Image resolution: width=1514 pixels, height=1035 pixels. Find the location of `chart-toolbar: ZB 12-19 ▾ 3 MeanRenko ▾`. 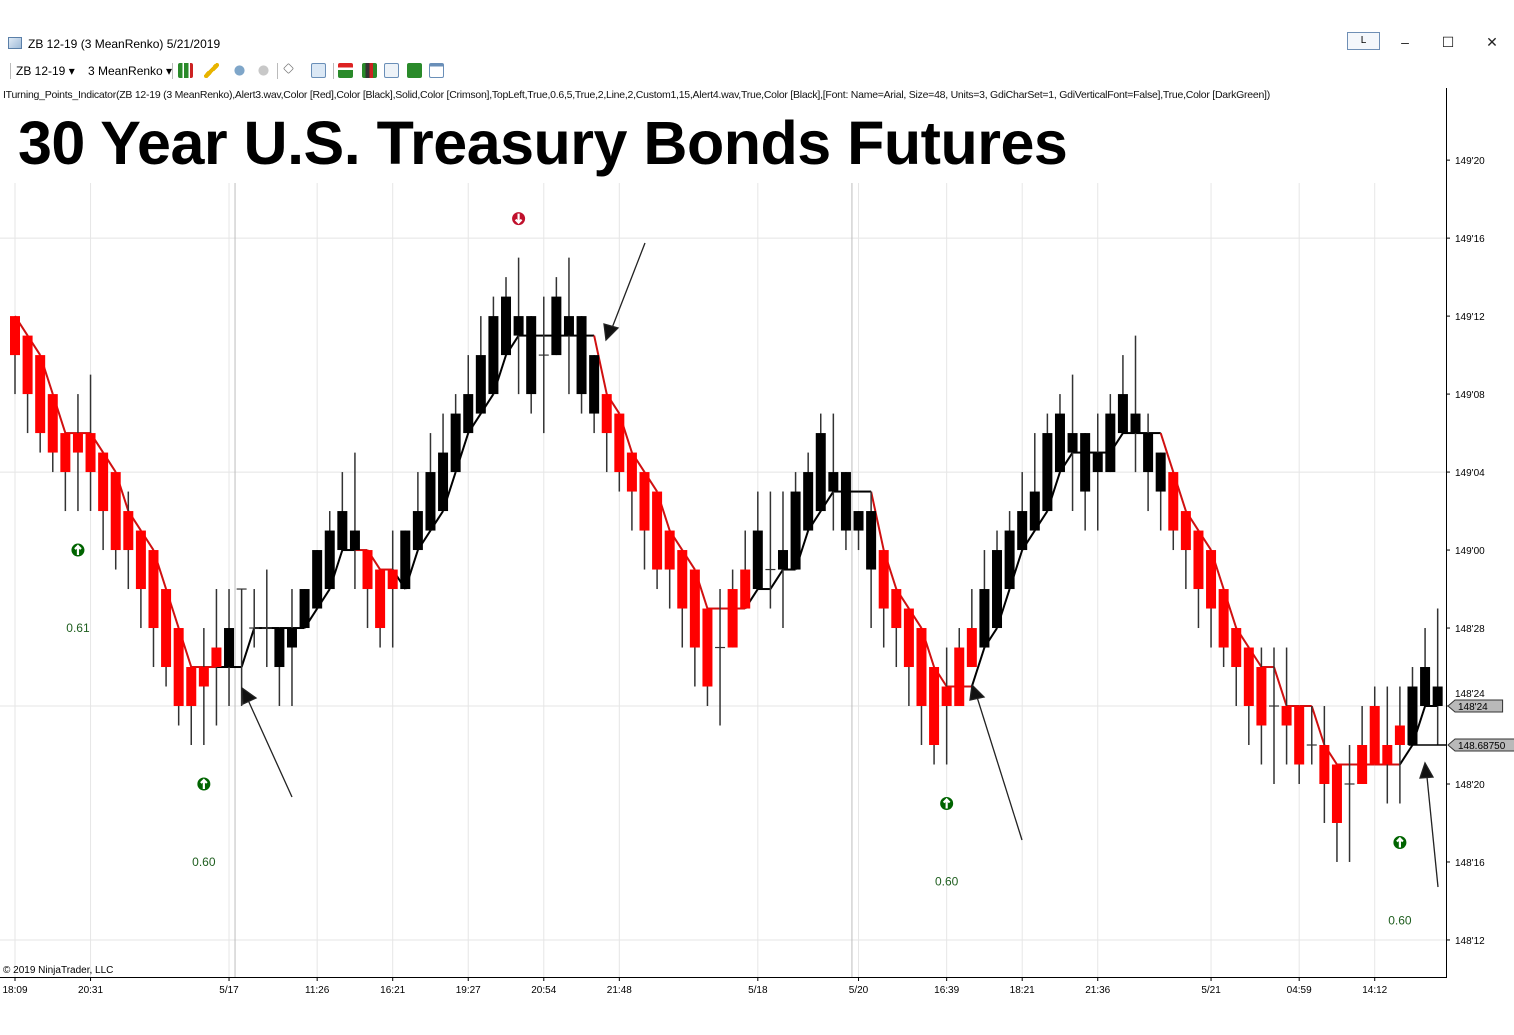

chart-toolbar: ZB 12-19 ▾ 3 MeanRenko ▾ is located at coordinates (757, 71).